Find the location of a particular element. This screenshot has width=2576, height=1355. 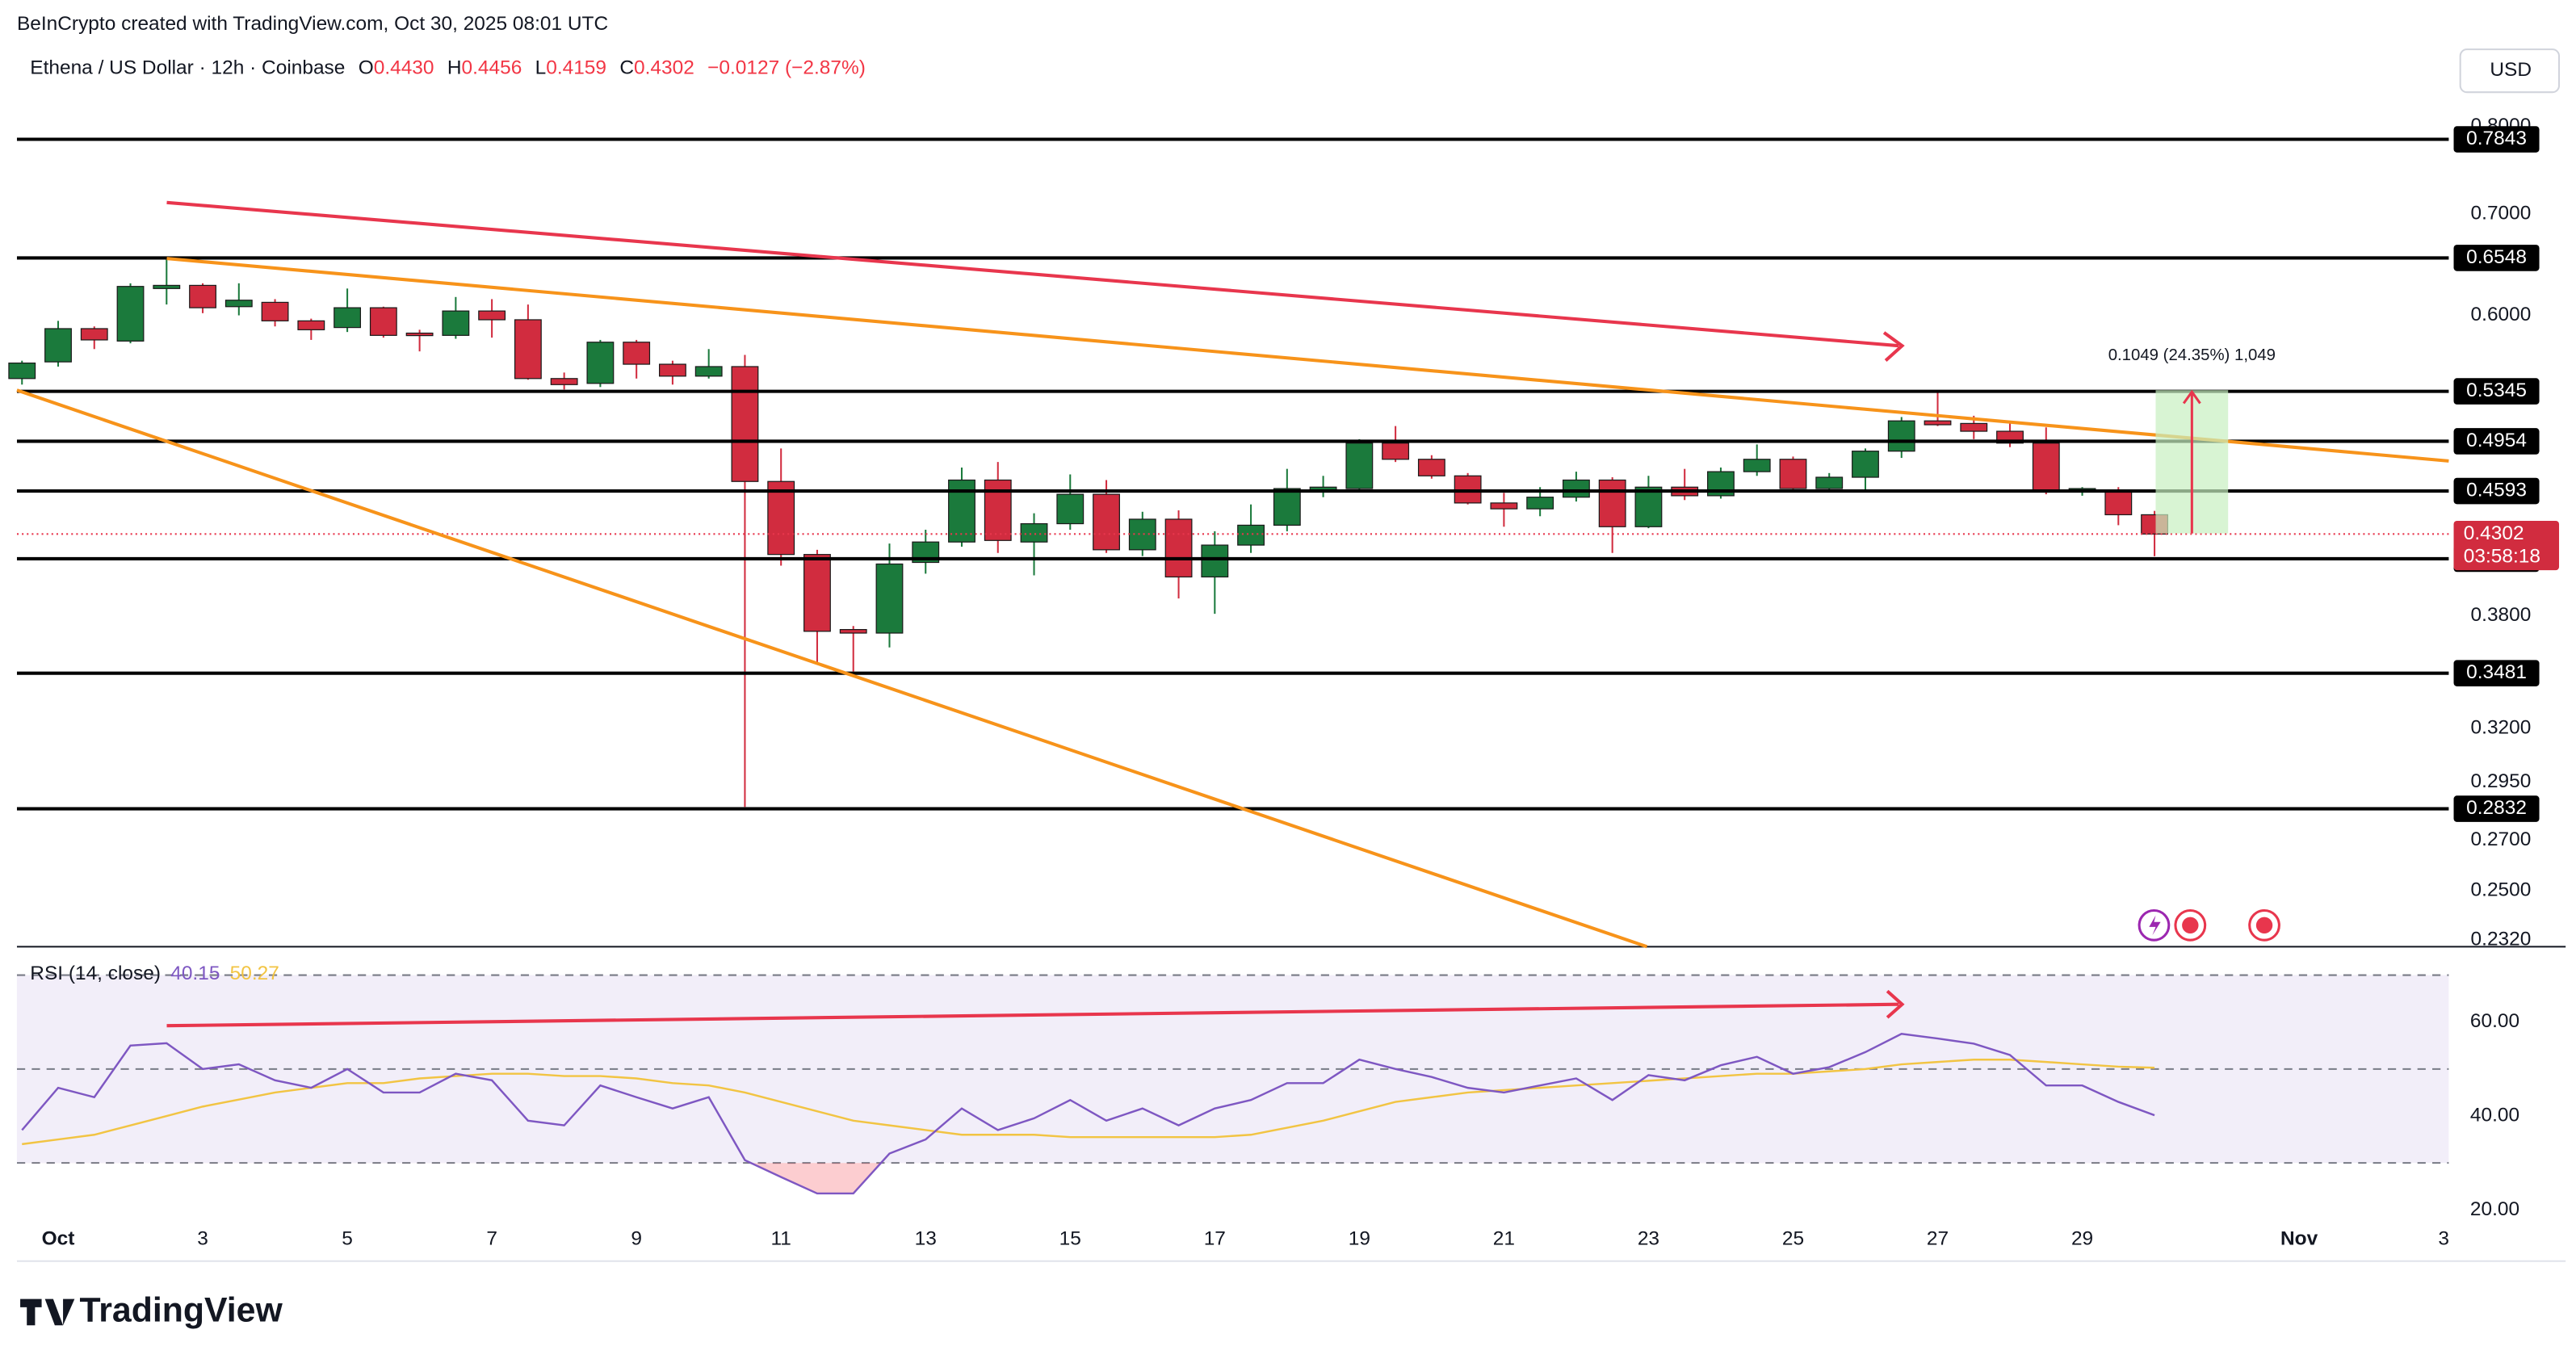

ohlc-value: 0.4430 is located at coordinates (404, 68).